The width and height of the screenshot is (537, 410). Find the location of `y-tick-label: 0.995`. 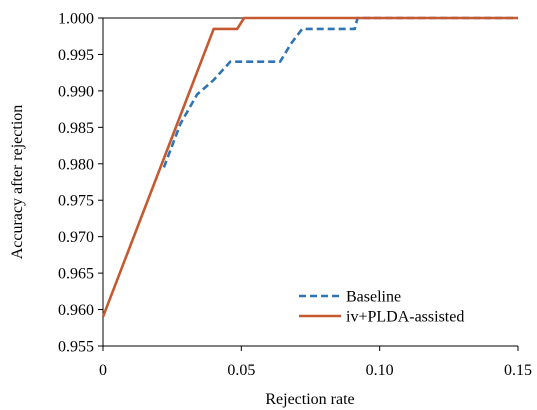

y-tick-label: 0.995 is located at coordinates (76, 55).